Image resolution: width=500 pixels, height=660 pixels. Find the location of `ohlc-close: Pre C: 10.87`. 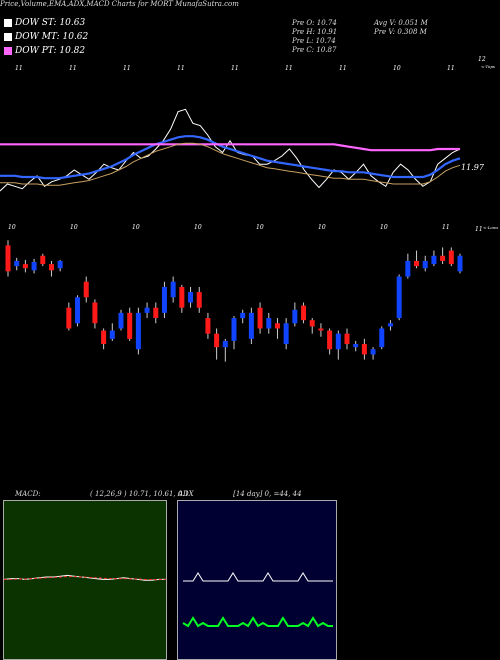

ohlc-close: Pre C: 10.87 is located at coordinates (314, 50).